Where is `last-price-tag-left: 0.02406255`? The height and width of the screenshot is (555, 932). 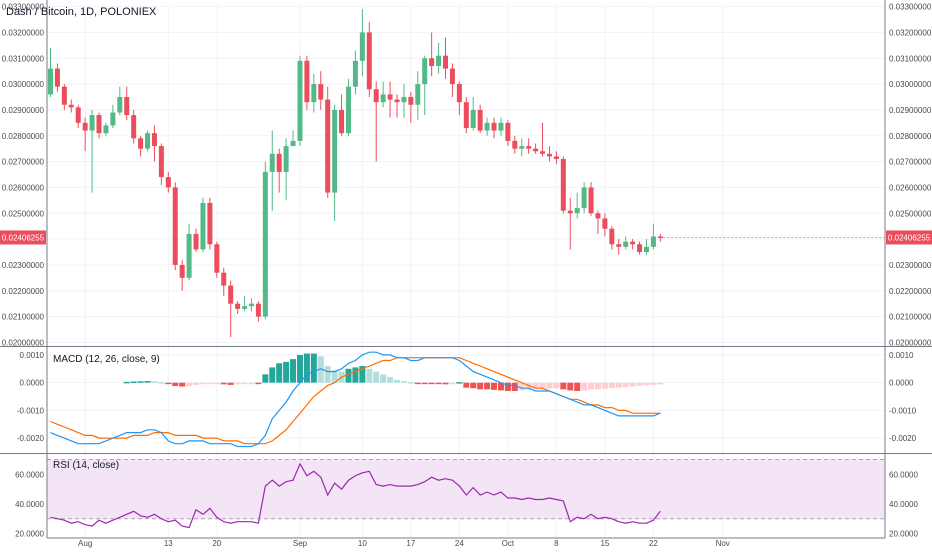 last-price-tag-left: 0.02406255 is located at coordinates (23, 237).